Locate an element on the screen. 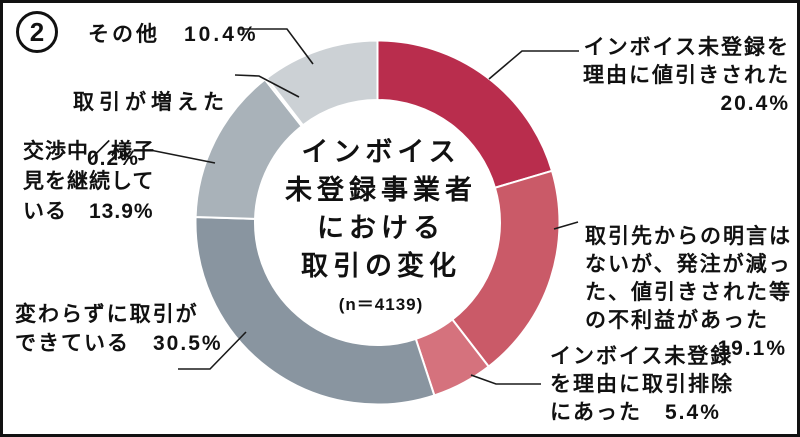 The height and width of the screenshot is (437, 800). leader-line-negotiating is located at coordinates (182, 156).